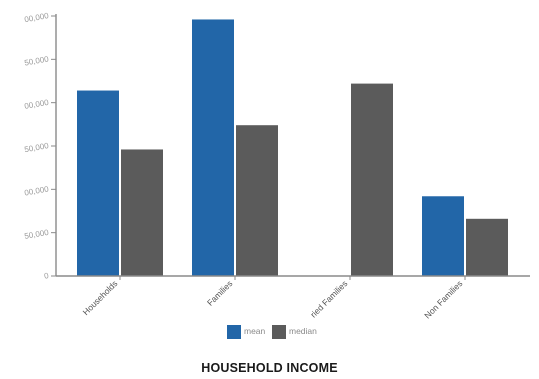  Describe the element at coordinates (98, 183) in the screenshot. I see `bar-mean-households` at that location.